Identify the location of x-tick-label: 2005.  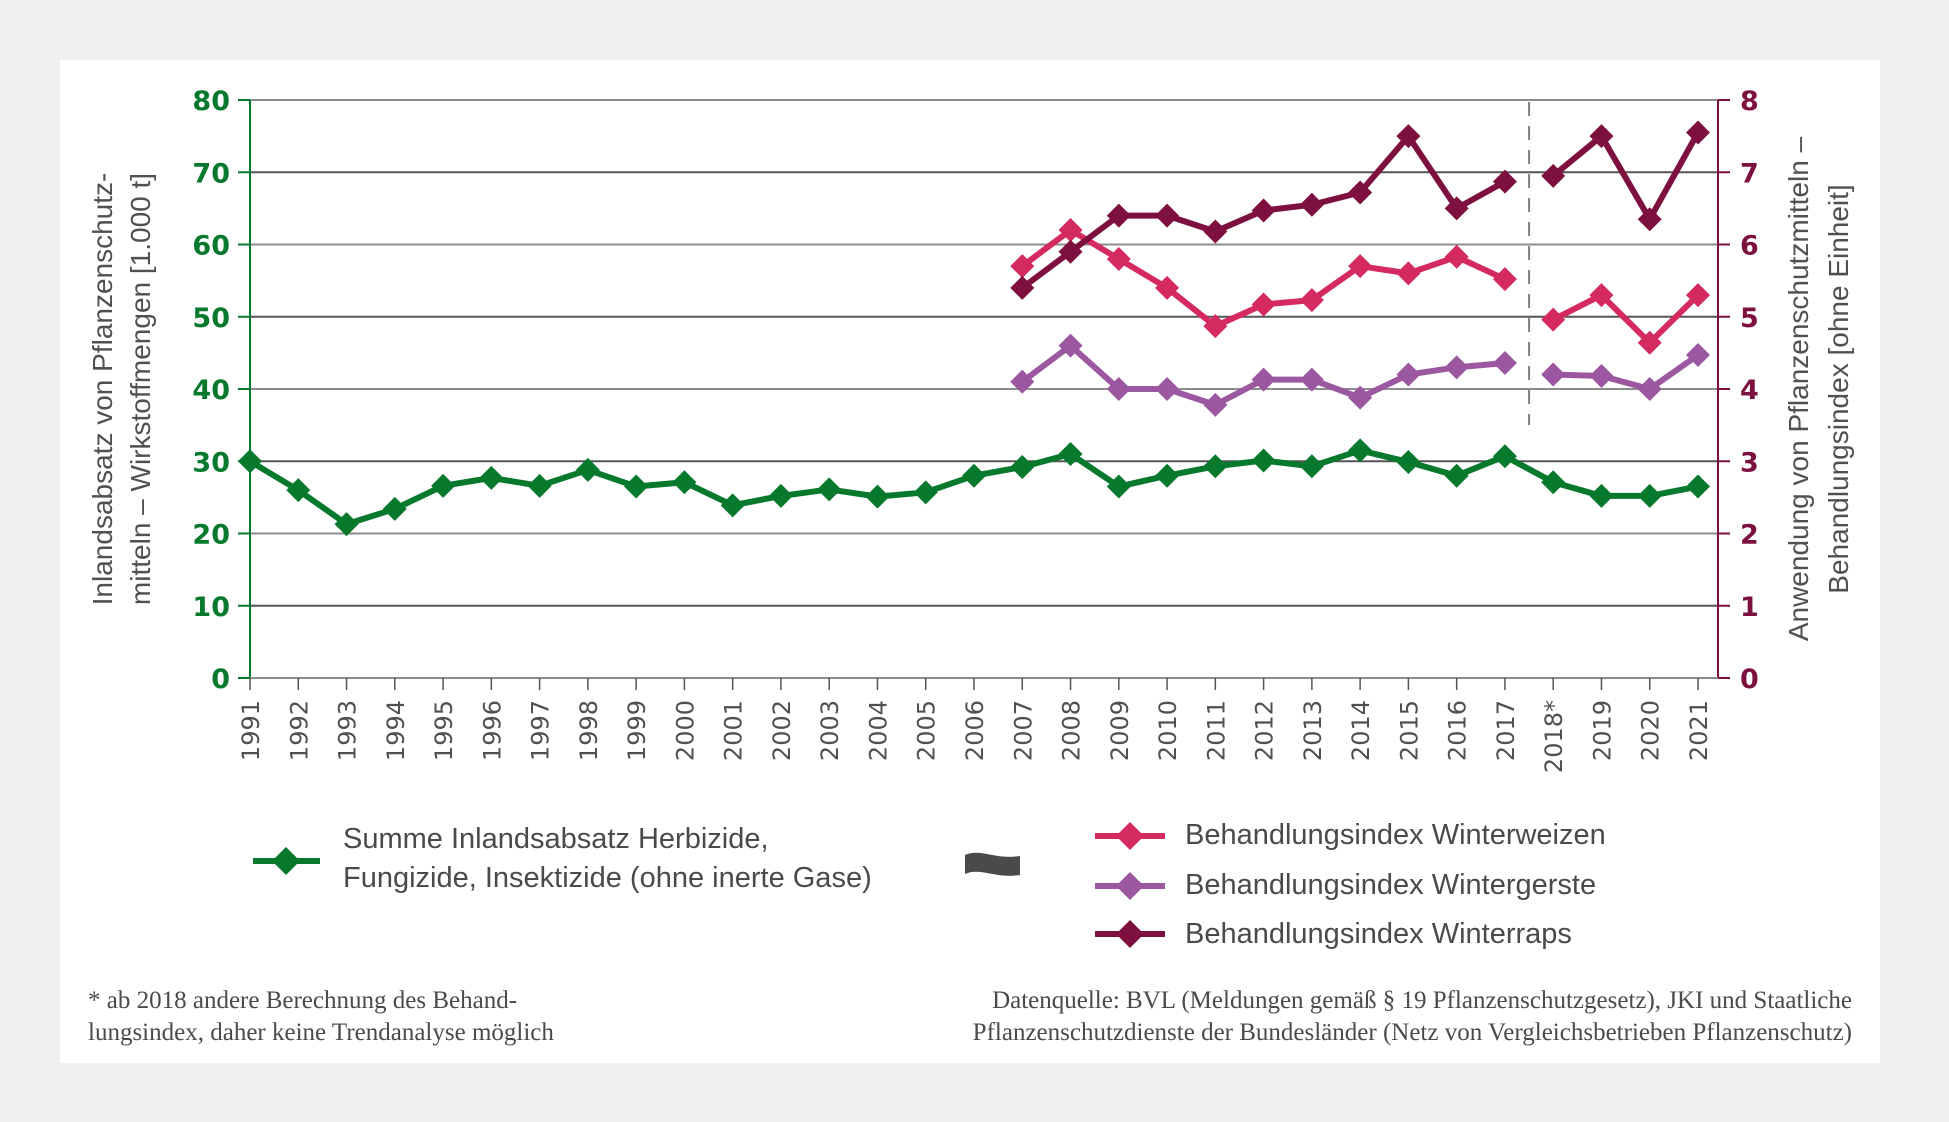
(927, 730).